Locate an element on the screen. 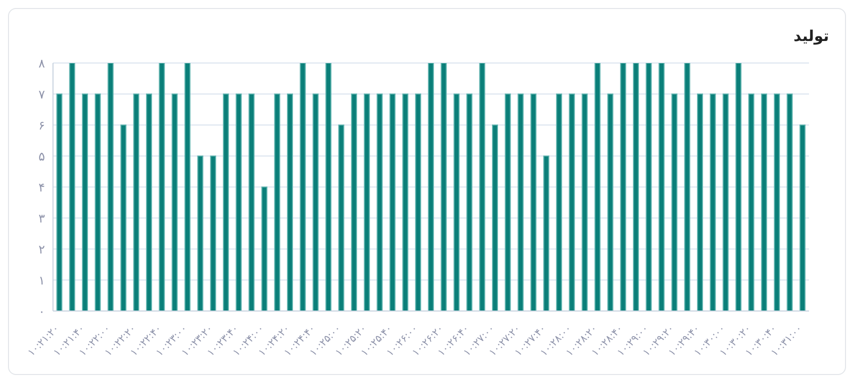  y-tick-label: ۶ is located at coordinates (41, 125).